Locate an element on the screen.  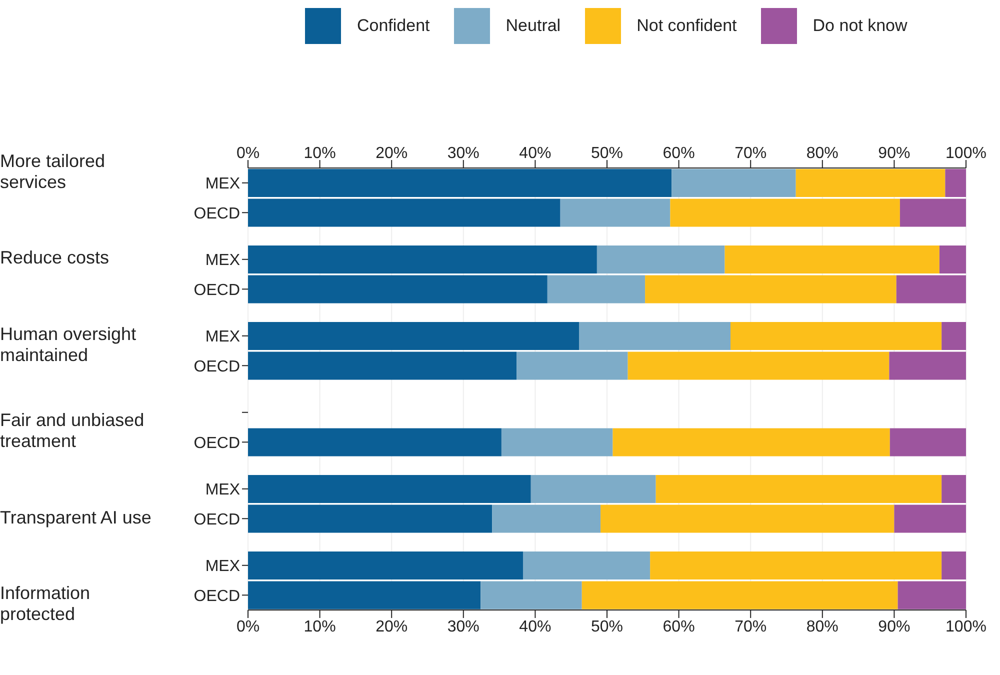
x-tick-label: 50% is located at coordinates (607, 153).